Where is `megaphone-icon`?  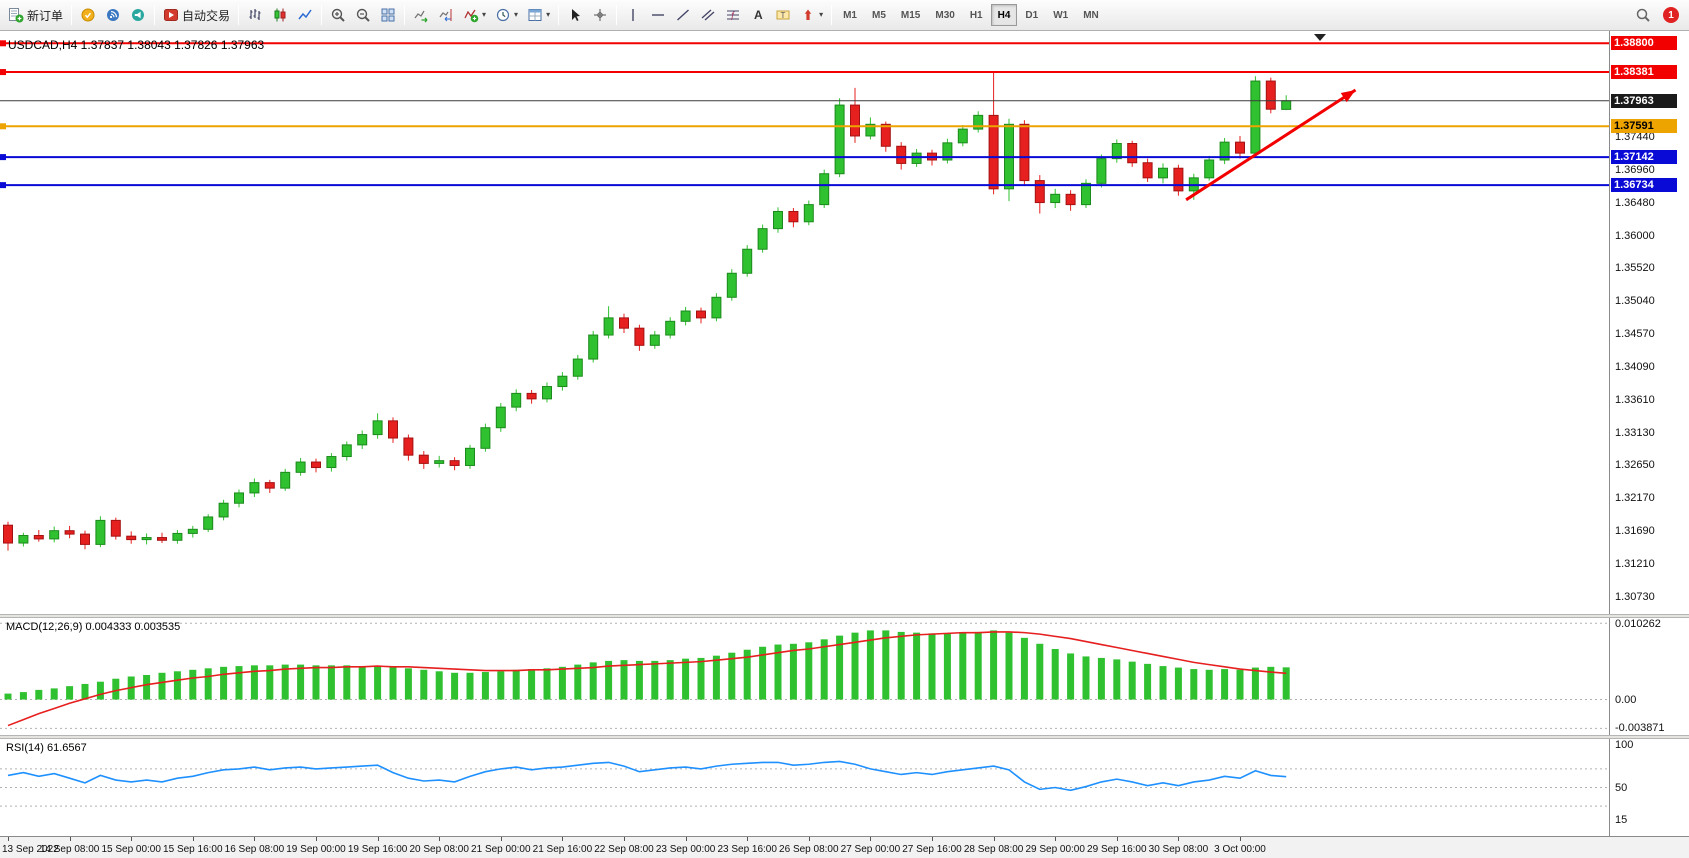
megaphone-icon is located at coordinates (138, 15).